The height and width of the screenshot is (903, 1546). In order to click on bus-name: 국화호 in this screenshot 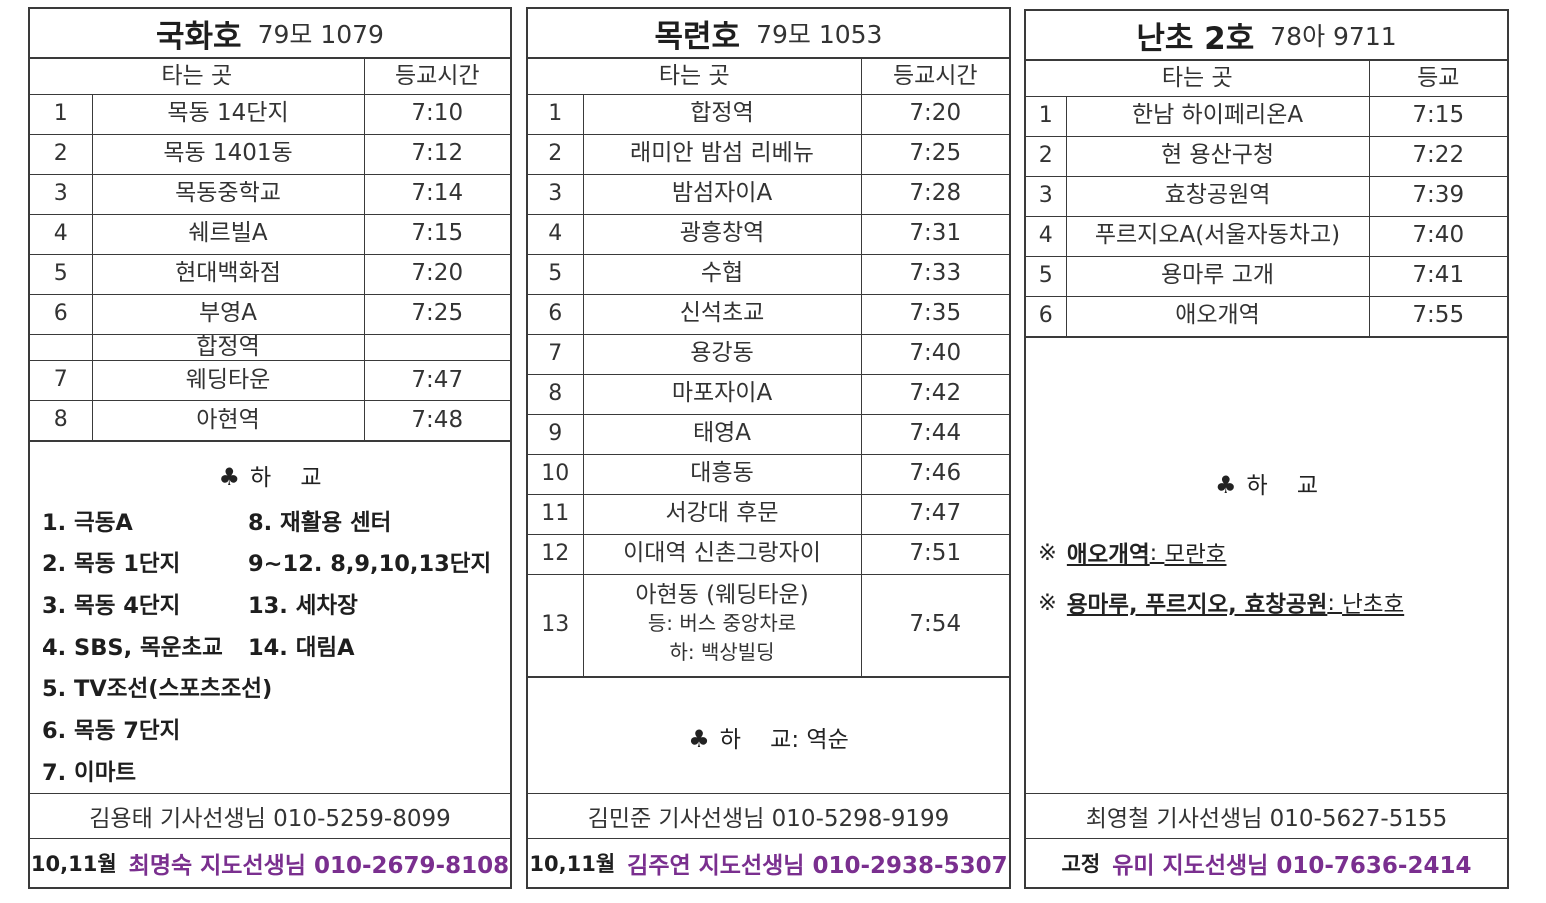, I will do `click(199, 36)`.